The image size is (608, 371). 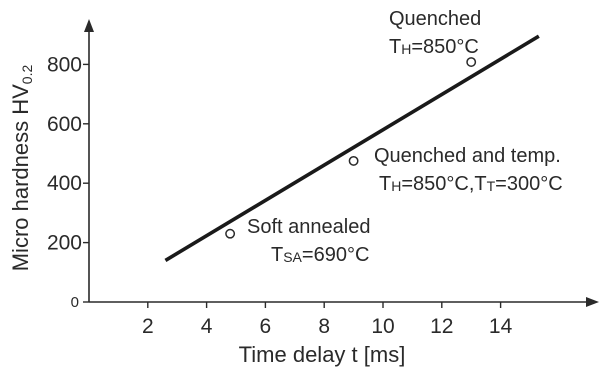 I want to click on annotation-quenched-temp-temperatures: TH=850°C,TT=300°C, so click(x=471, y=184).